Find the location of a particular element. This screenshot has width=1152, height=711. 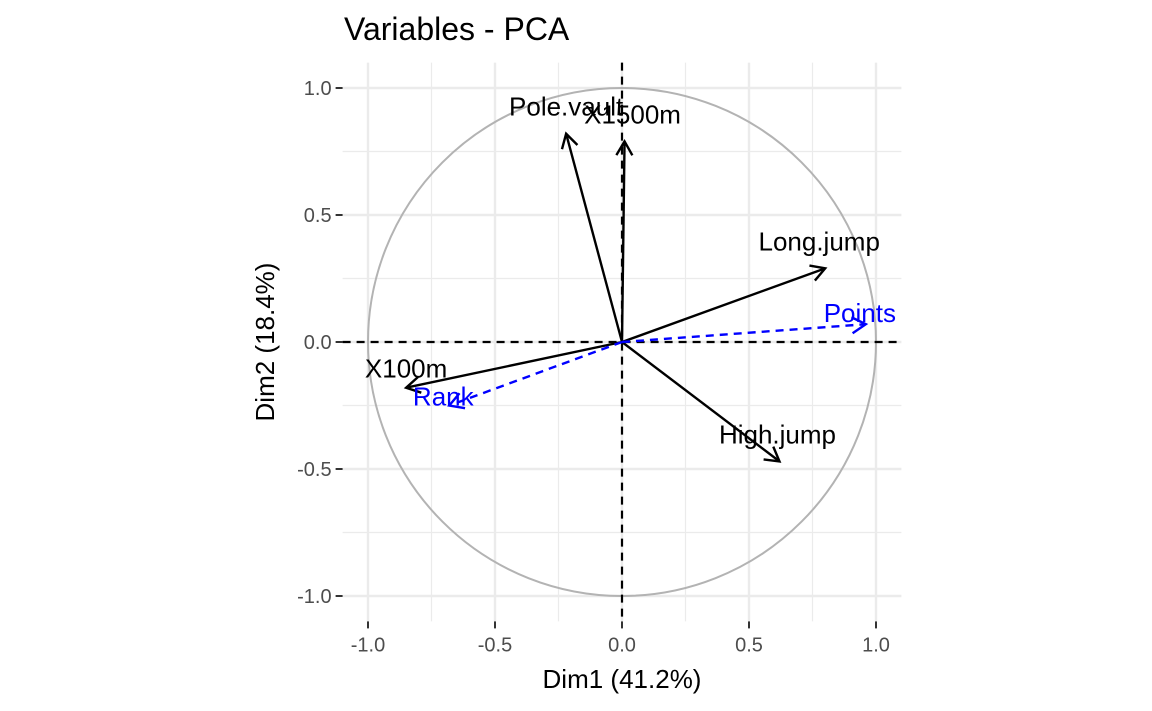

arrowhead-x1500m is located at coordinates (624, 147).